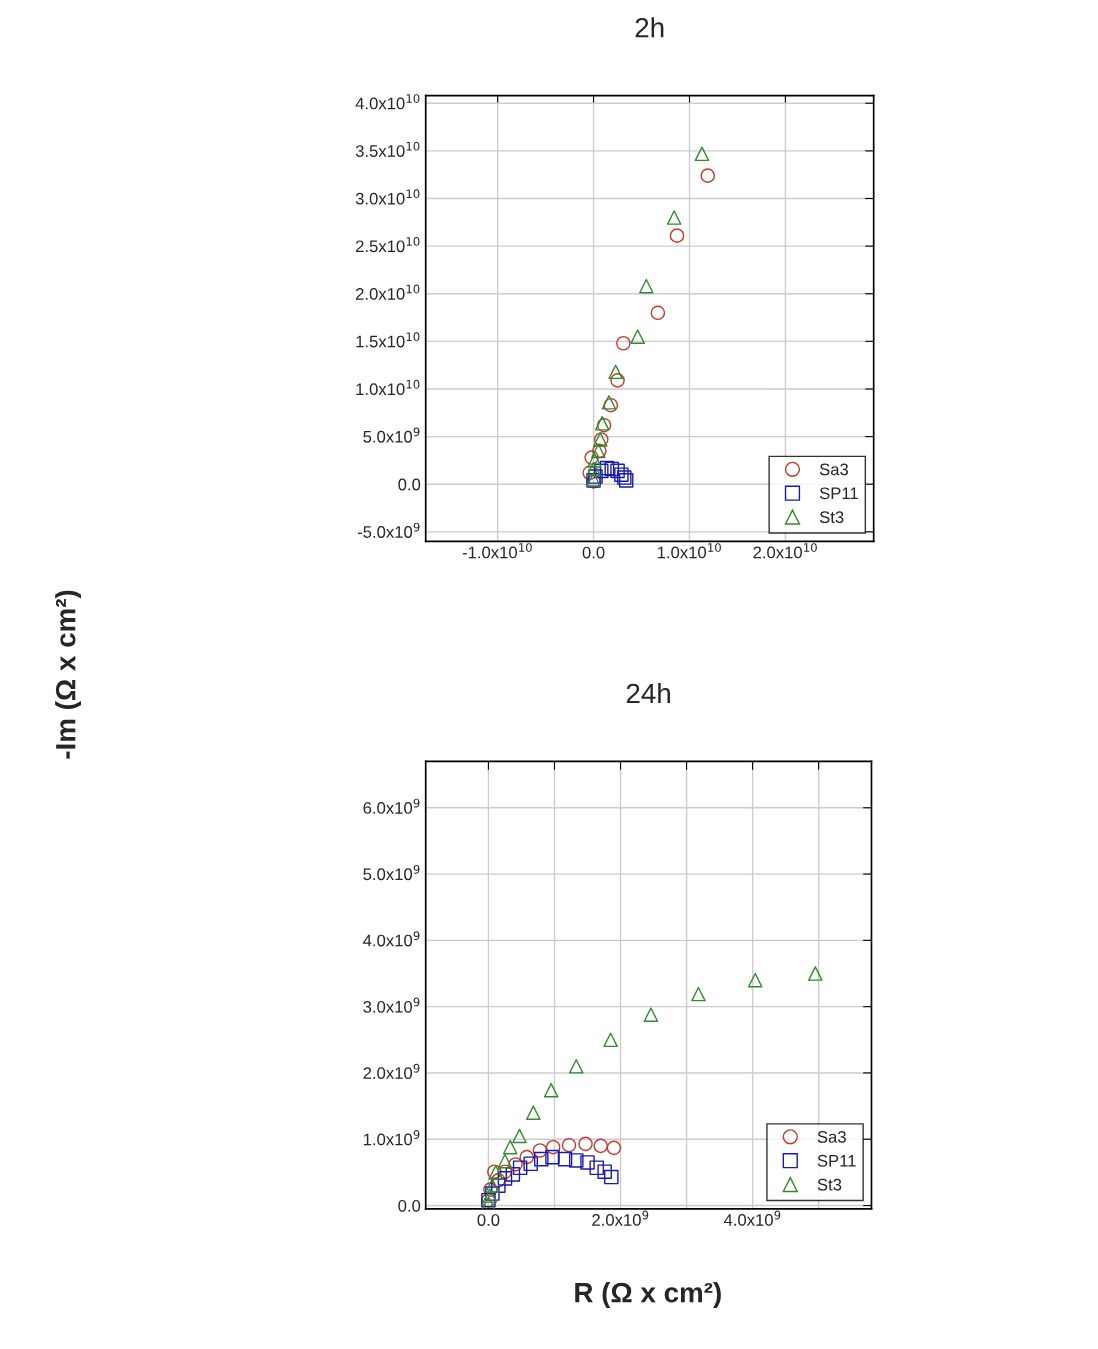  Describe the element at coordinates (648, 1295) in the screenshot. I see `x-axis-title: R (Ω x cm²)` at that location.